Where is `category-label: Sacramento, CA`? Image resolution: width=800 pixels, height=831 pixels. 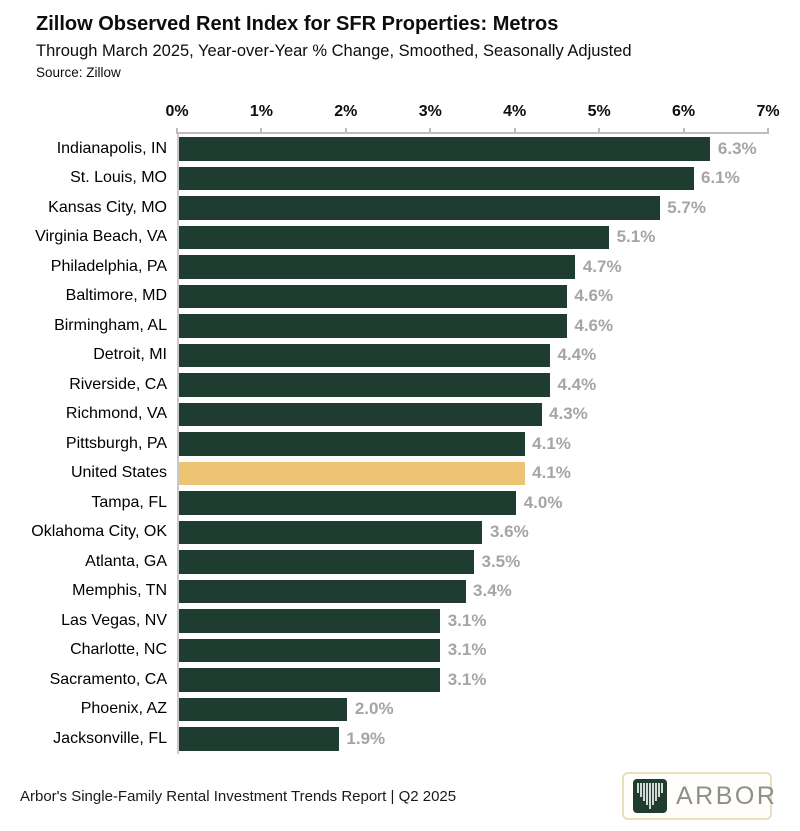
category-label: Sacramento, CA is located at coordinates (108, 679).